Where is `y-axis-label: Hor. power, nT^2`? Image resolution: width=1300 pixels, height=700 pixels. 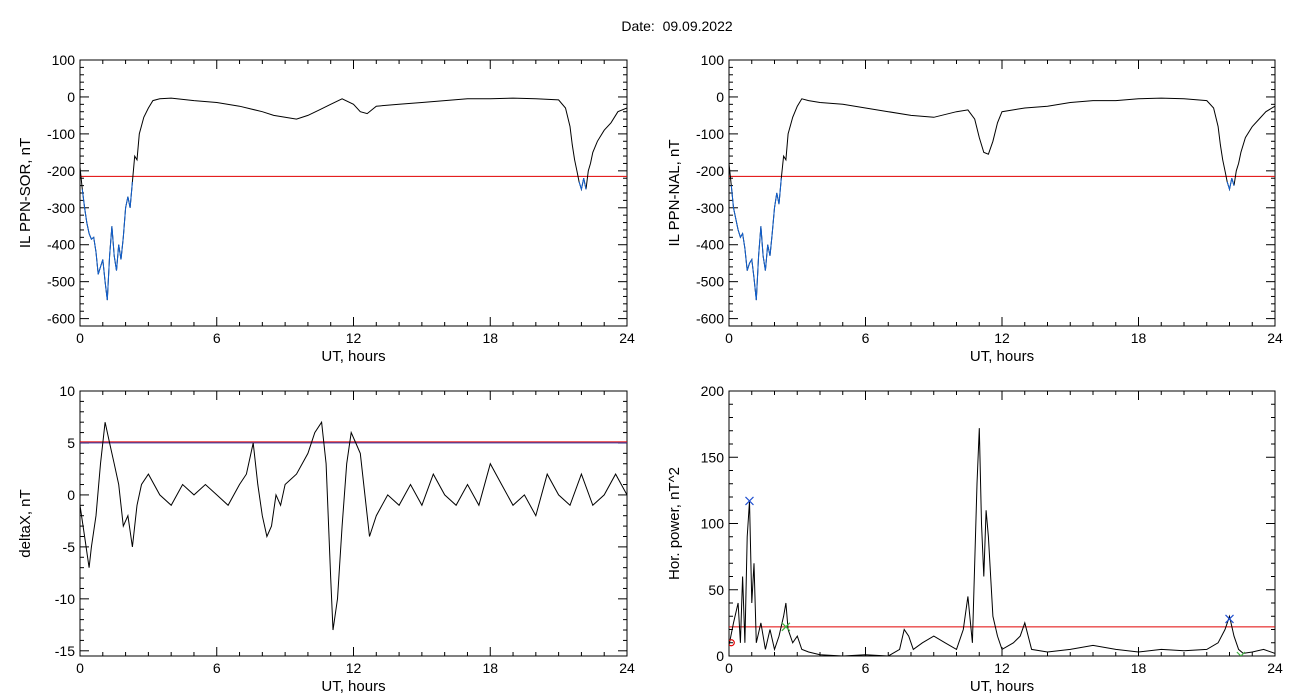 y-axis-label: Hor. power, nT^2 is located at coordinates (674, 523).